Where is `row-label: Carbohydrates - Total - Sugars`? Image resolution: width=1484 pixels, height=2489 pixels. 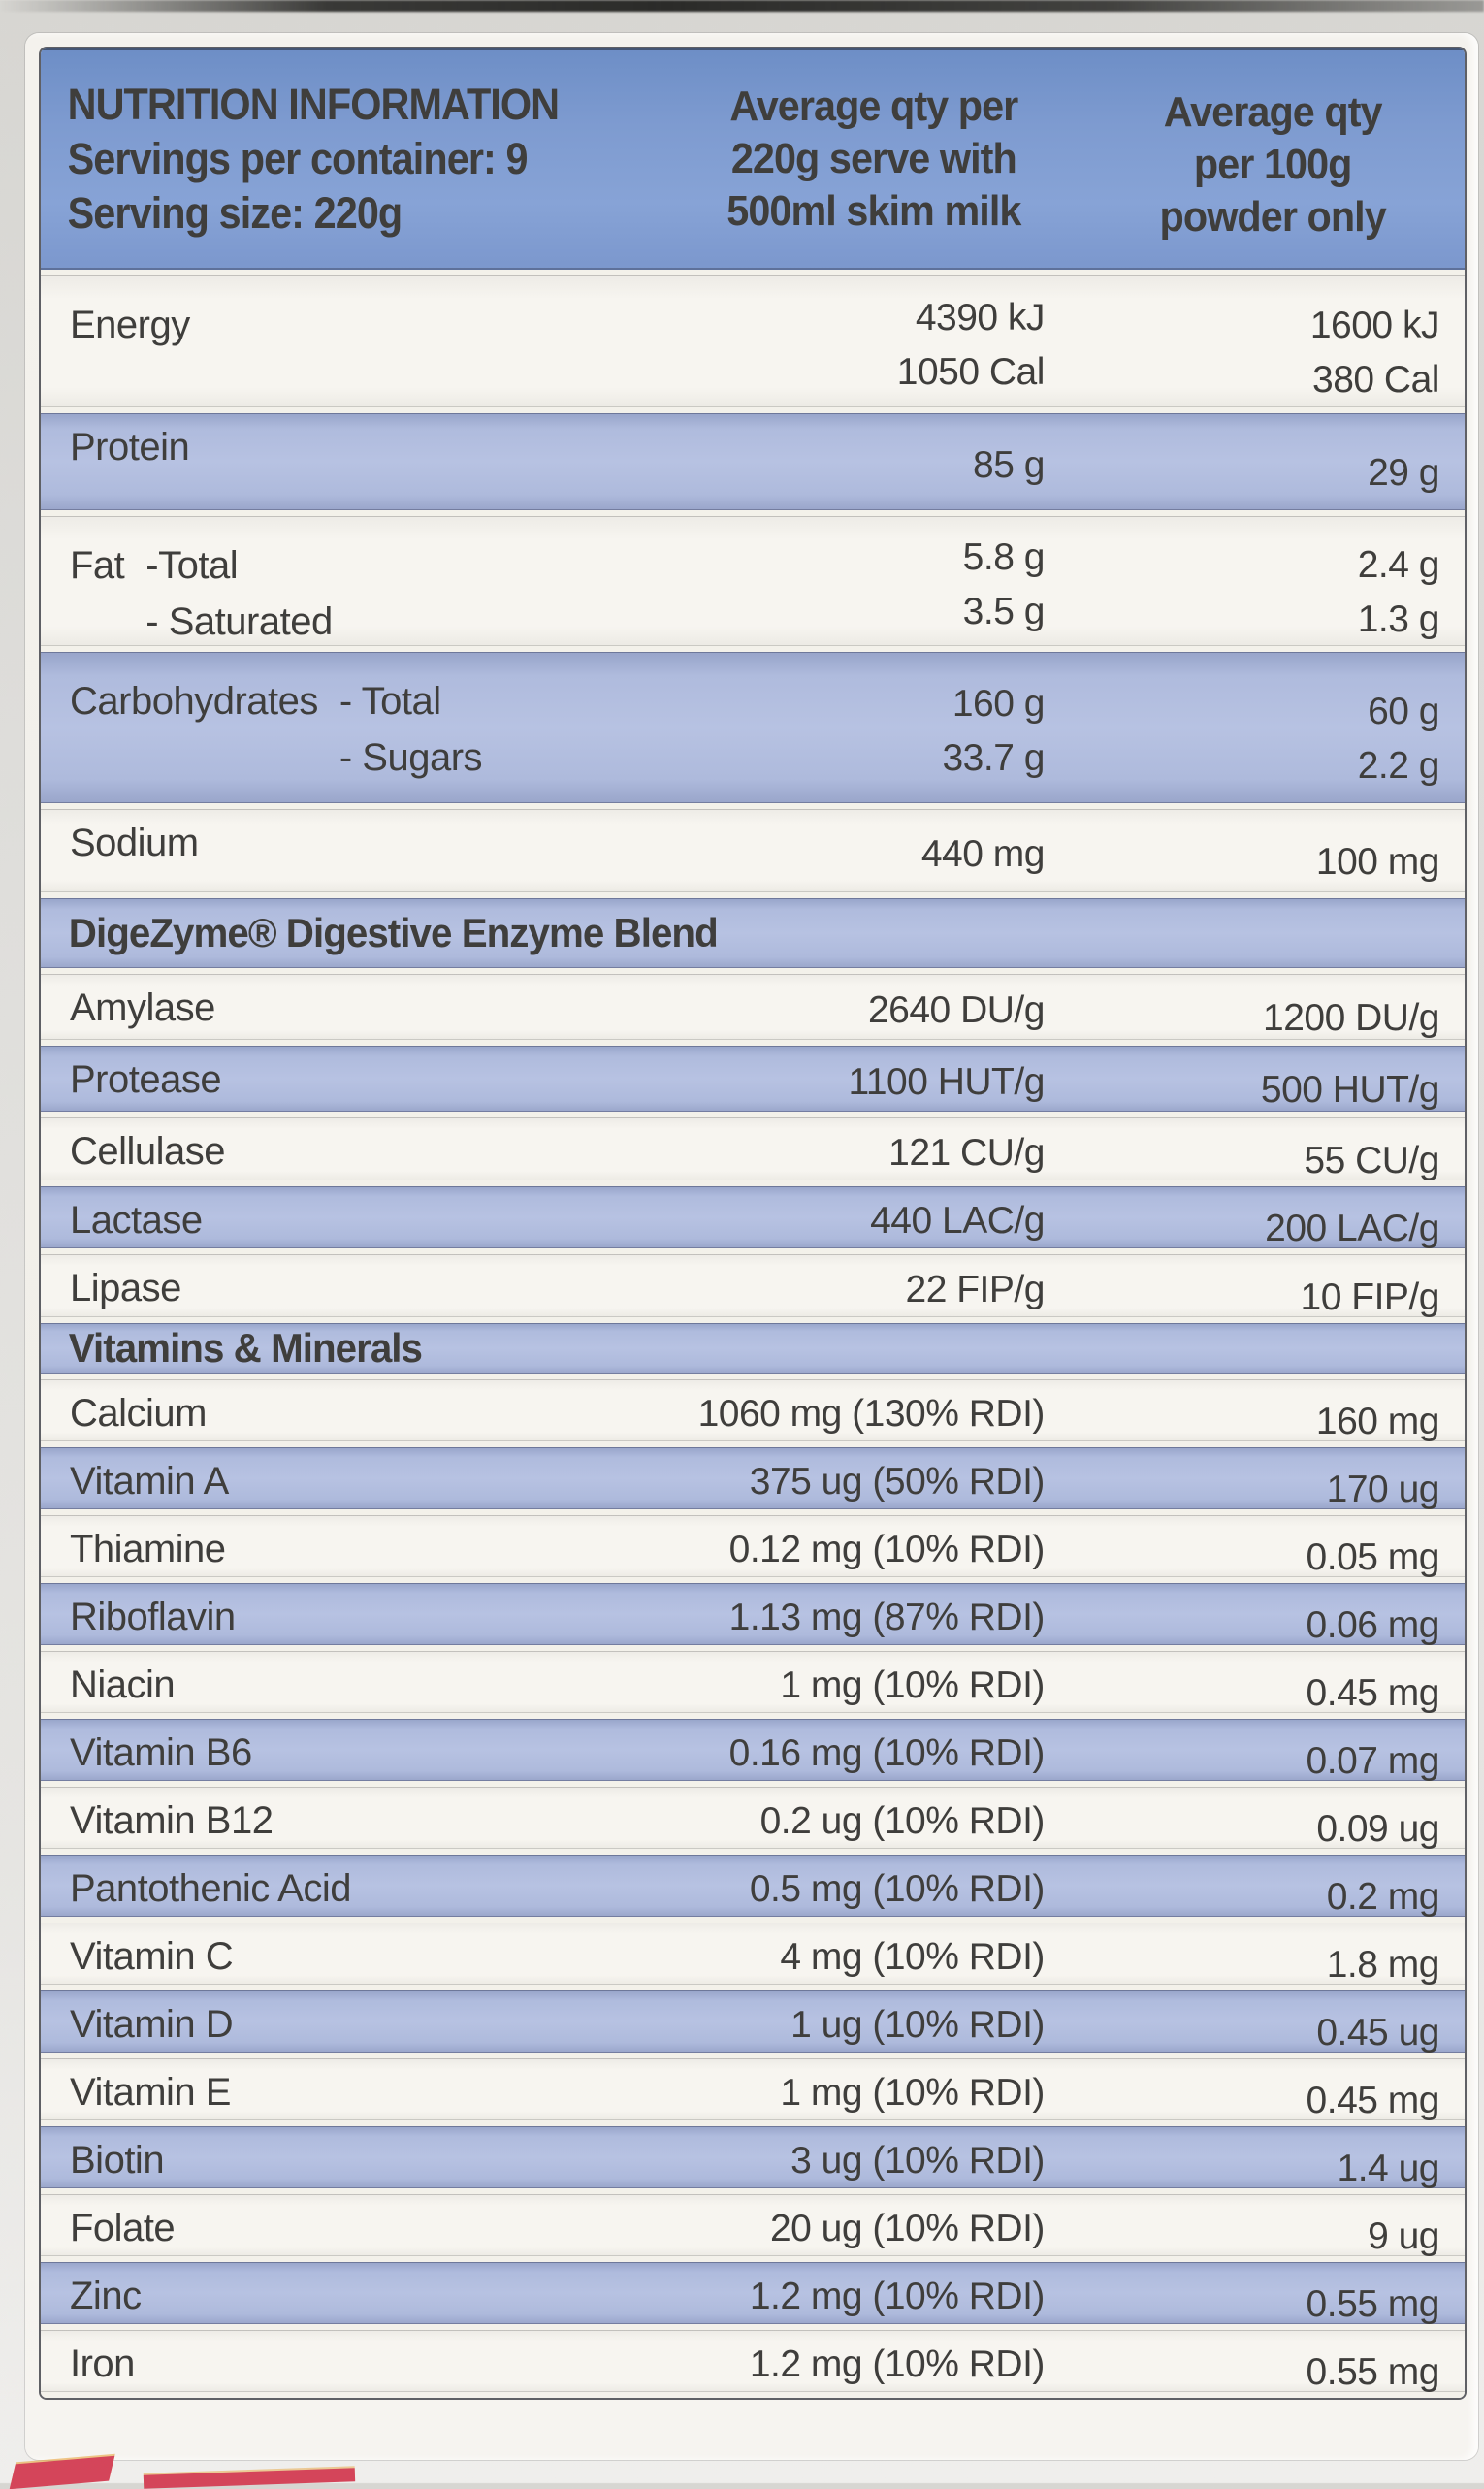
row-label: Carbohydrates - Total - Sugars is located at coordinates (325, 728).